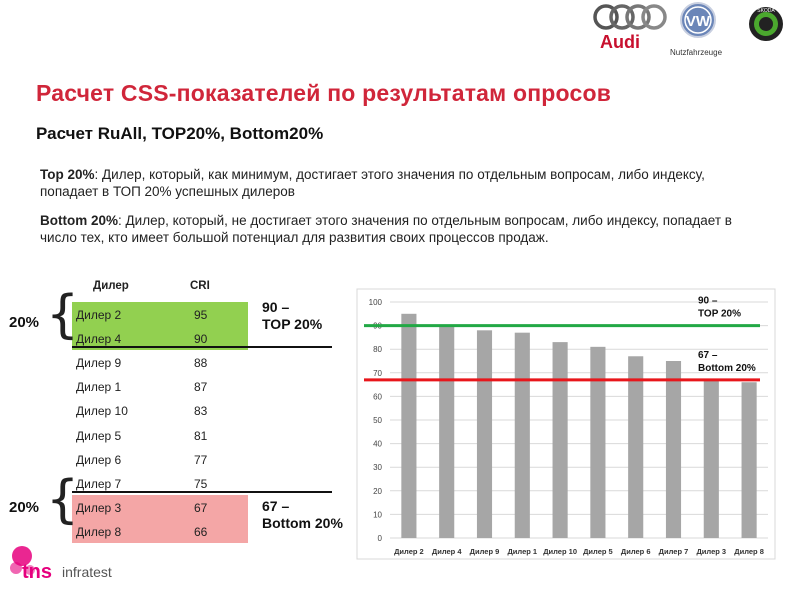  What do you see at coordinates (160, 506) in the screenshot?
I see `table-row: Дилер 3 67` at bounding box center [160, 506].